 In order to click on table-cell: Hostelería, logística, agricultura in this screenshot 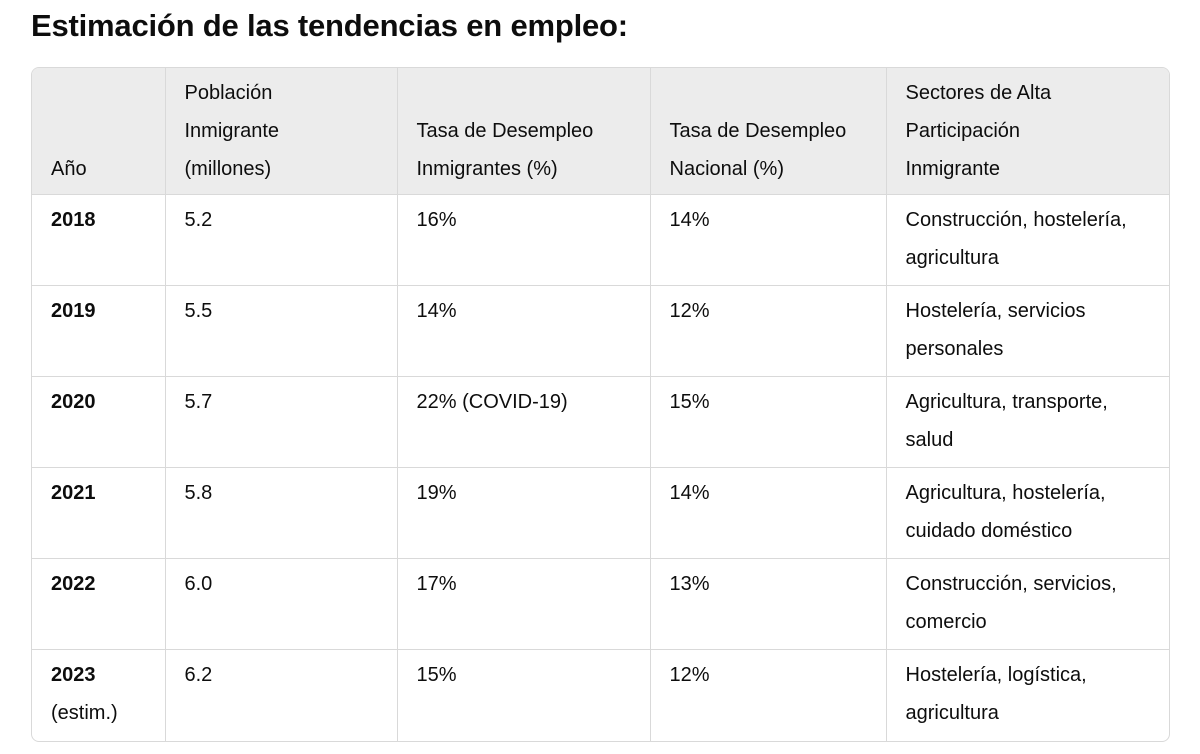, I will do `click(996, 694)`.